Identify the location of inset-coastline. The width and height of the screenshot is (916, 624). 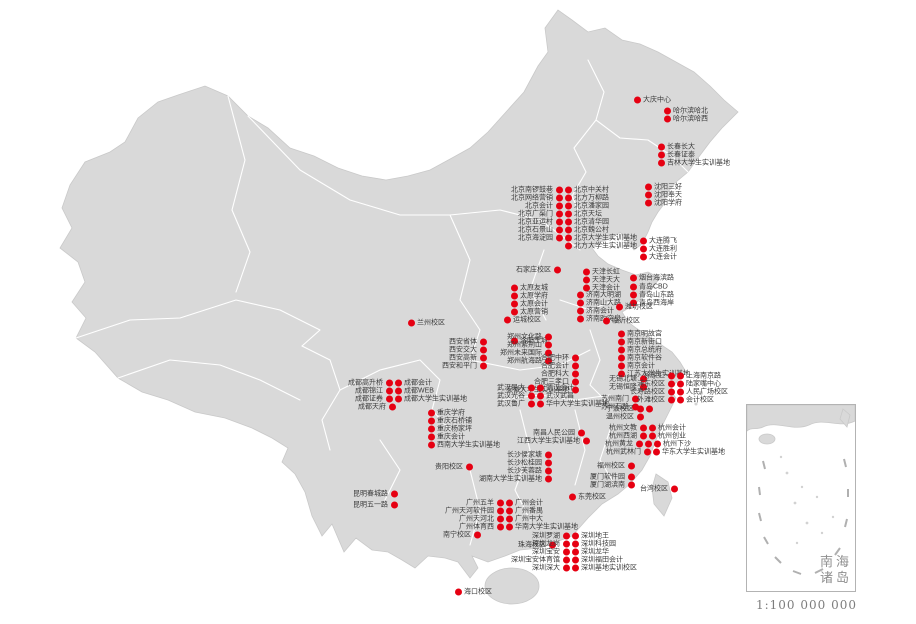
(801, 418).